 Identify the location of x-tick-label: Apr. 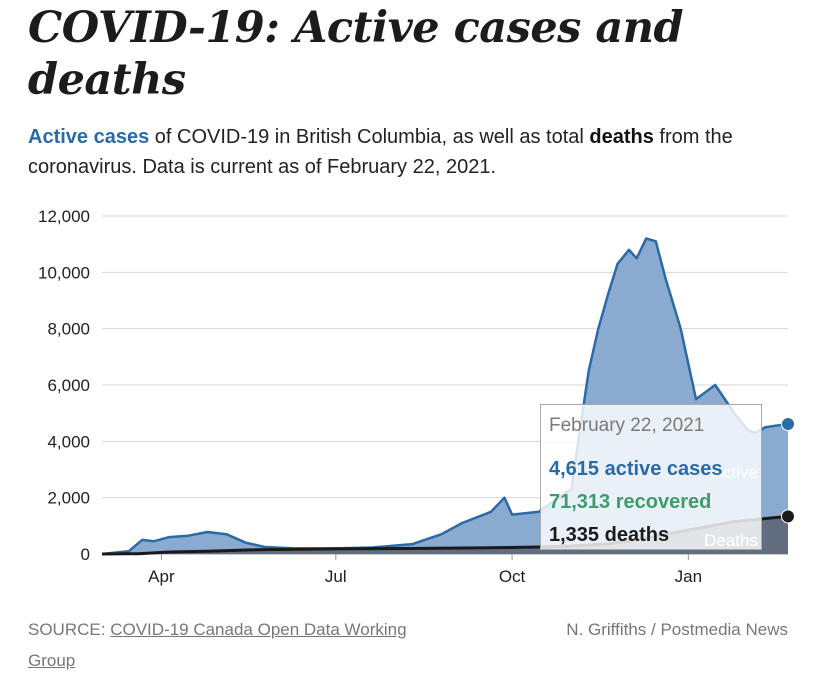
(161, 576).